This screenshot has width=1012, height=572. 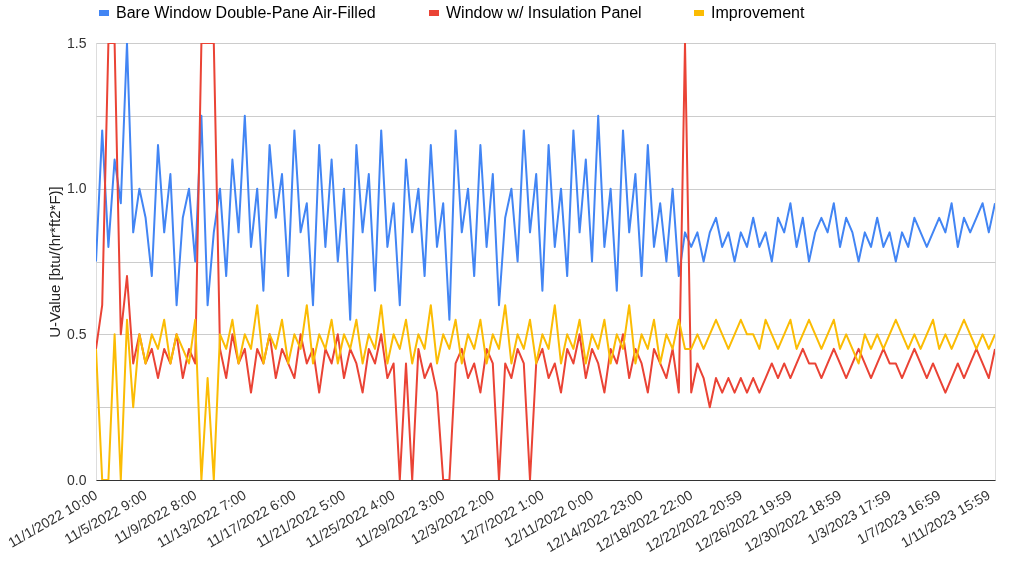 I want to click on legend-label: Window w/ Insulation Panel, so click(x=544, y=12).